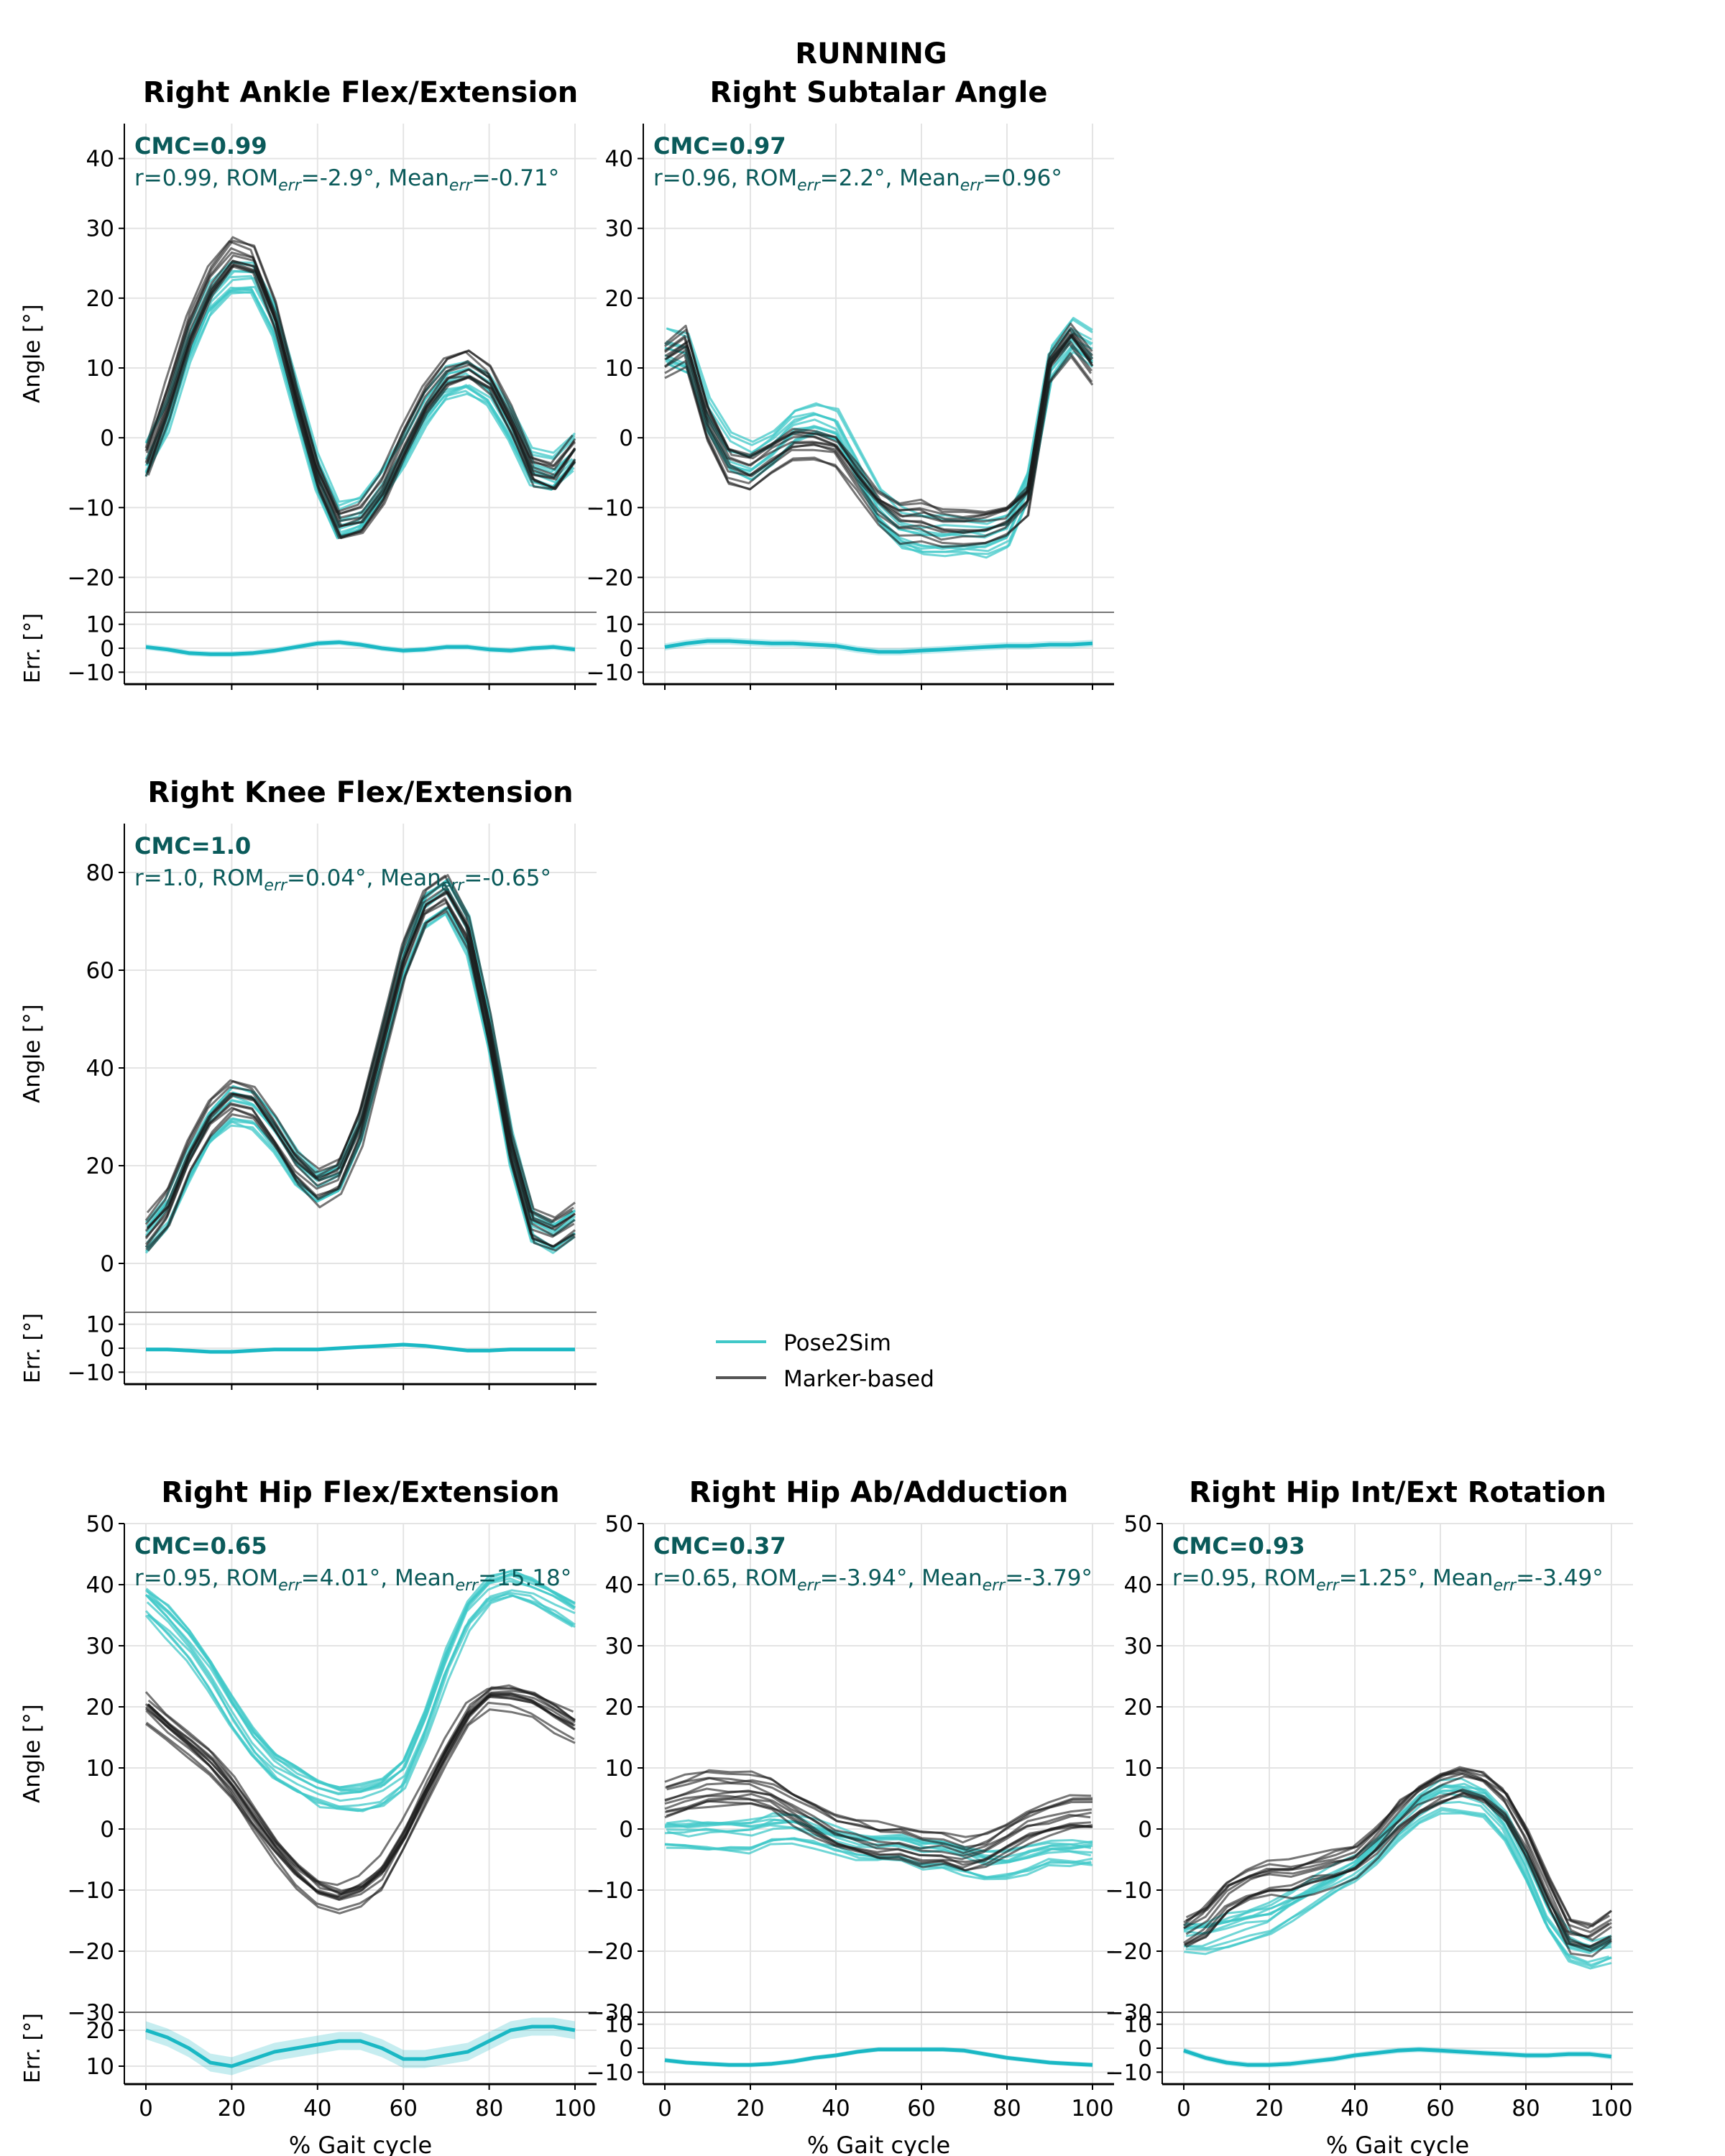 This screenshot has height=2156, width=1725. I want to click on x-tick-label: 100, so click(1092, 2109).